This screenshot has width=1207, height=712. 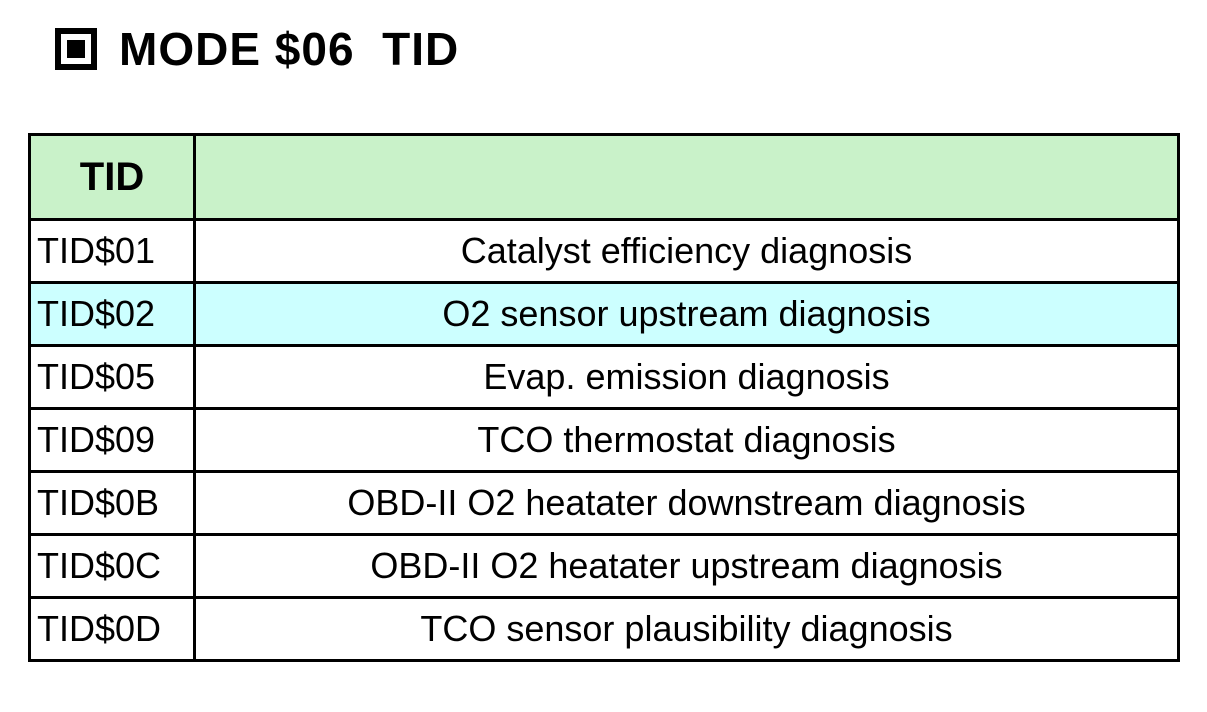 I want to click on page-title: MODE $06 TID, so click(x=257, y=49).